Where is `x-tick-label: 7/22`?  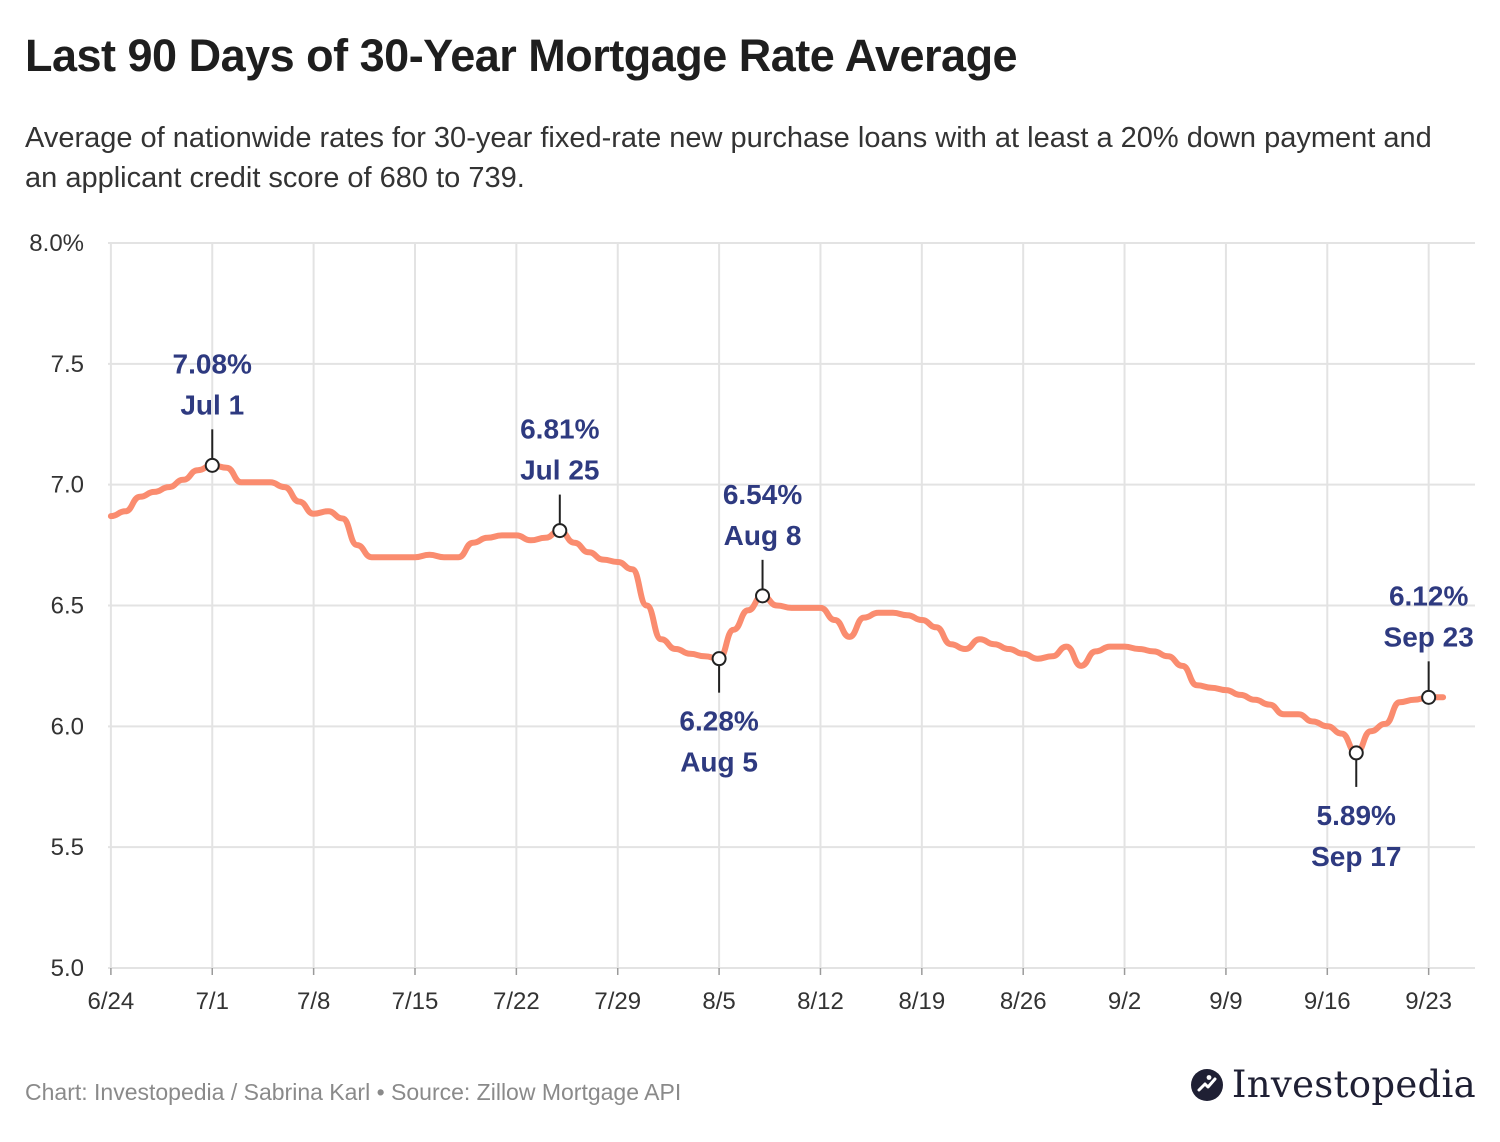 x-tick-label: 7/22 is located at coordinates (516, 1001).